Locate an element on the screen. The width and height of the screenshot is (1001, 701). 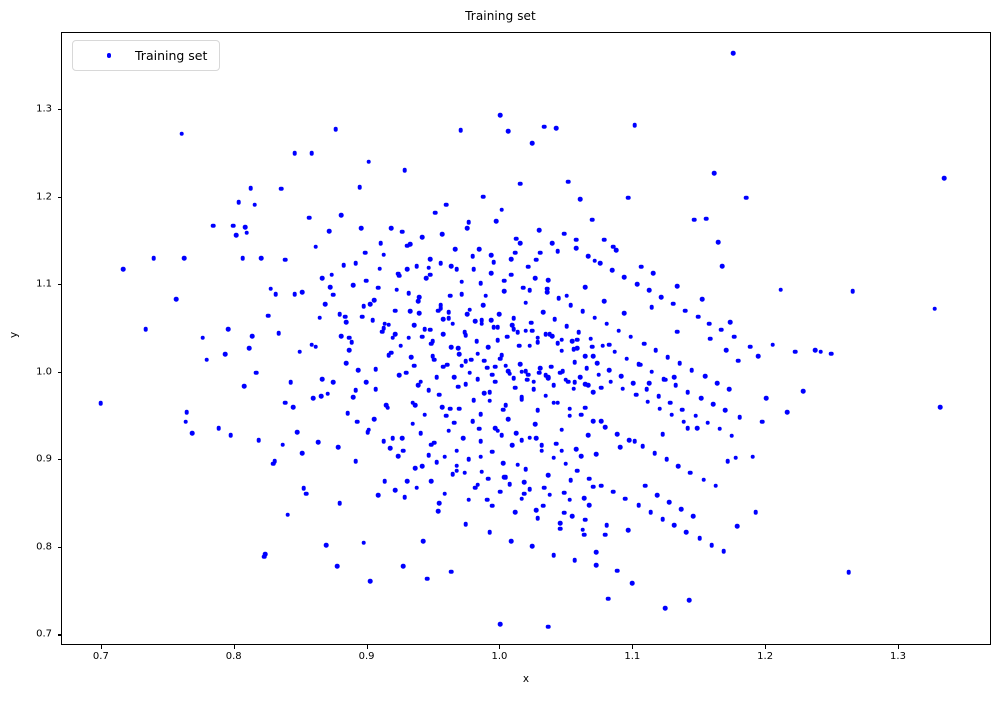
chart-legend: Training set is located at coordinates (146, 55).